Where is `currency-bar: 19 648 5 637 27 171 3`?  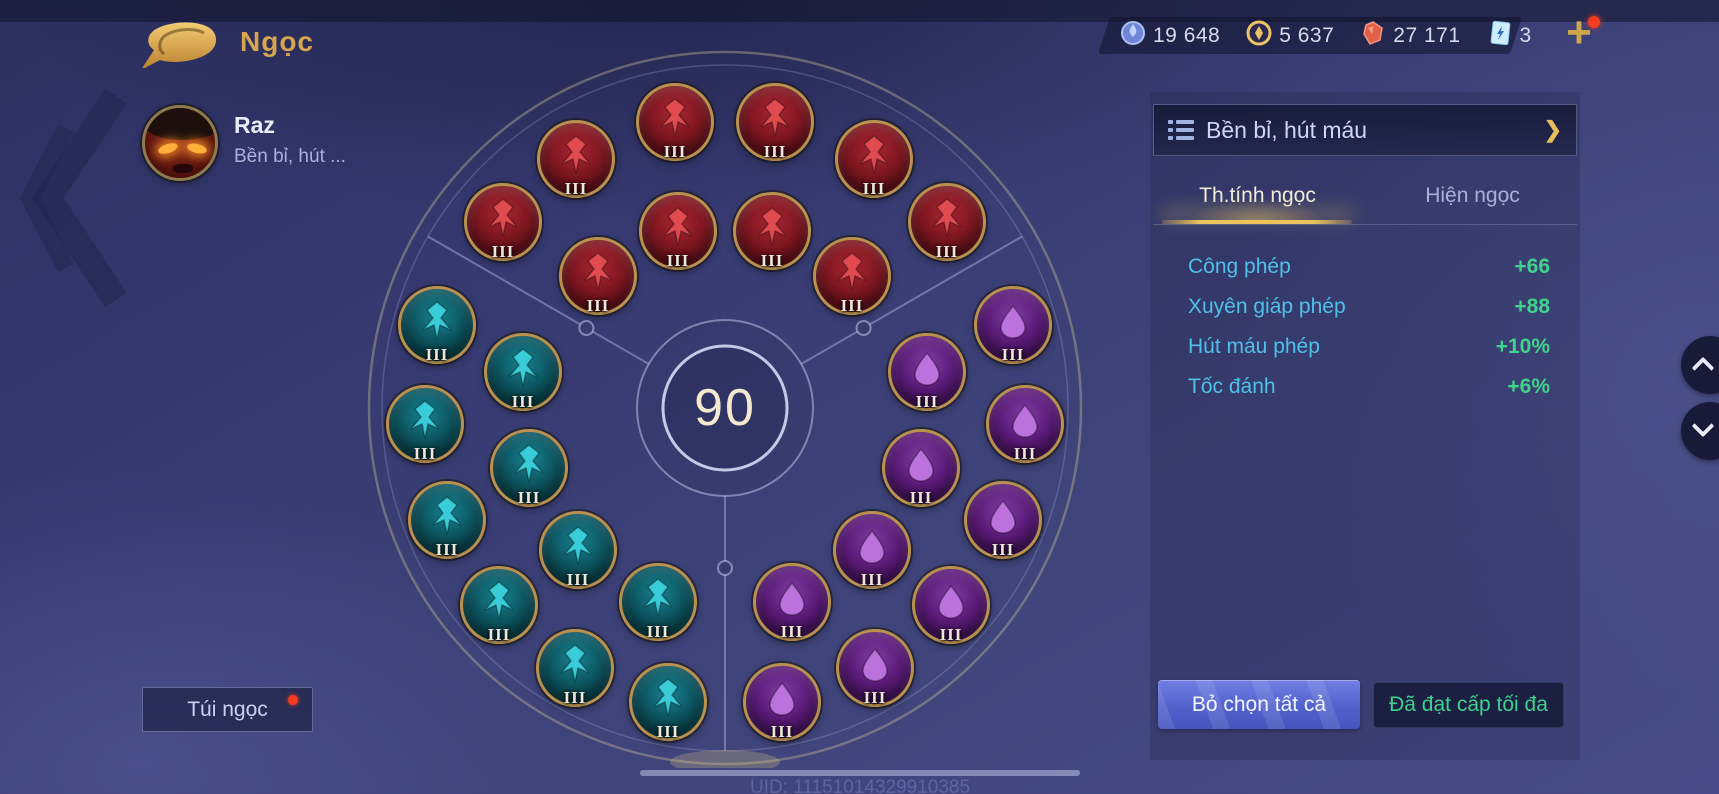
currency-bar: 19 648 5 637 27 171 3 is located at coordinates (1326, 35).